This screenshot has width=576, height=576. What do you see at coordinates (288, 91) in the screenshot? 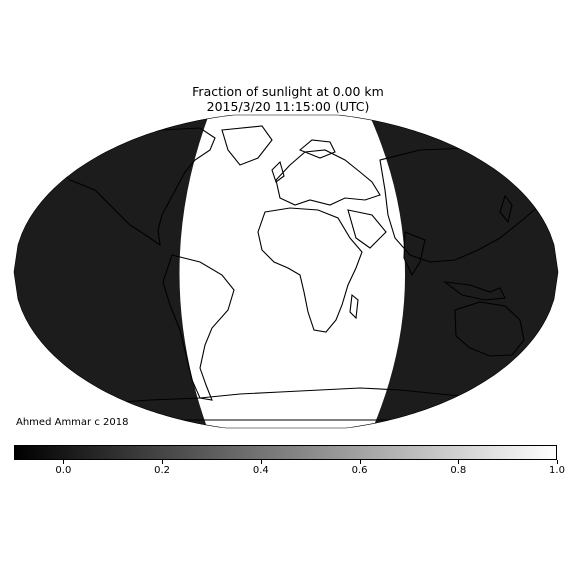
I see `map-title: Fraction of sunlight at 0.00 km` at bounding box center [288, 91].